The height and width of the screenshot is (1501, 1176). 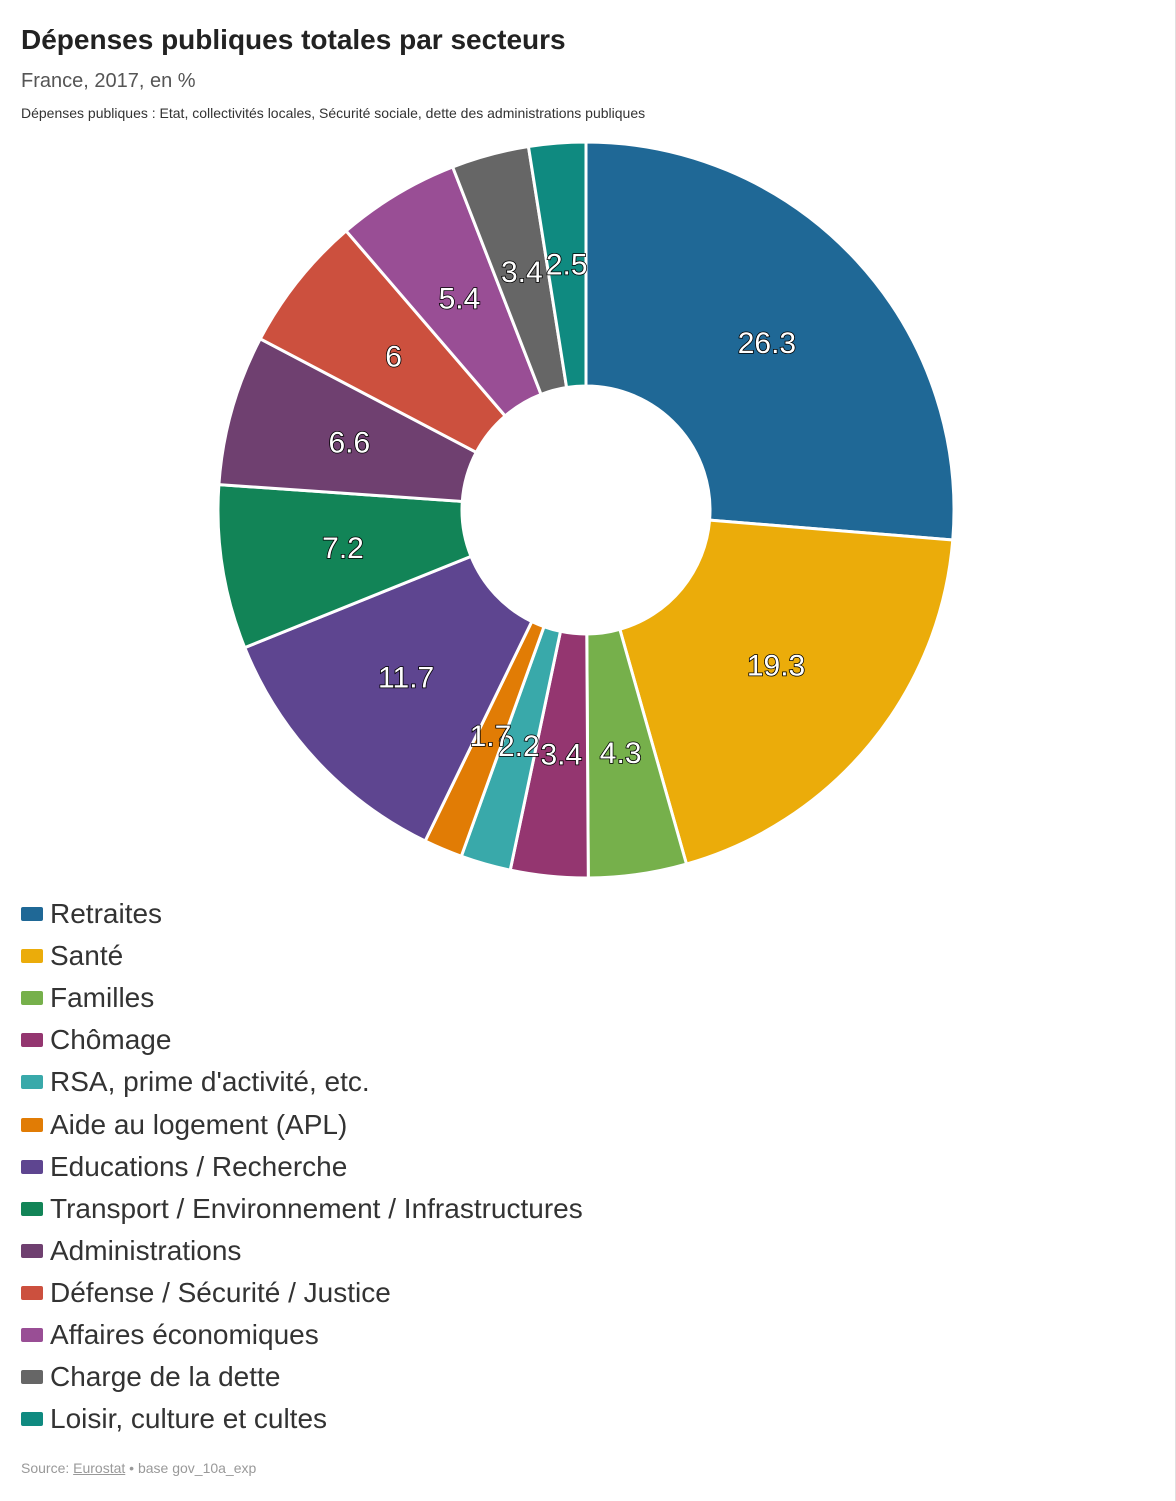 What do you see at coordinates (184, 1334) in the screenshot?
I see `legend-label: Affaires économiques` at bounding box center [184, 1334].